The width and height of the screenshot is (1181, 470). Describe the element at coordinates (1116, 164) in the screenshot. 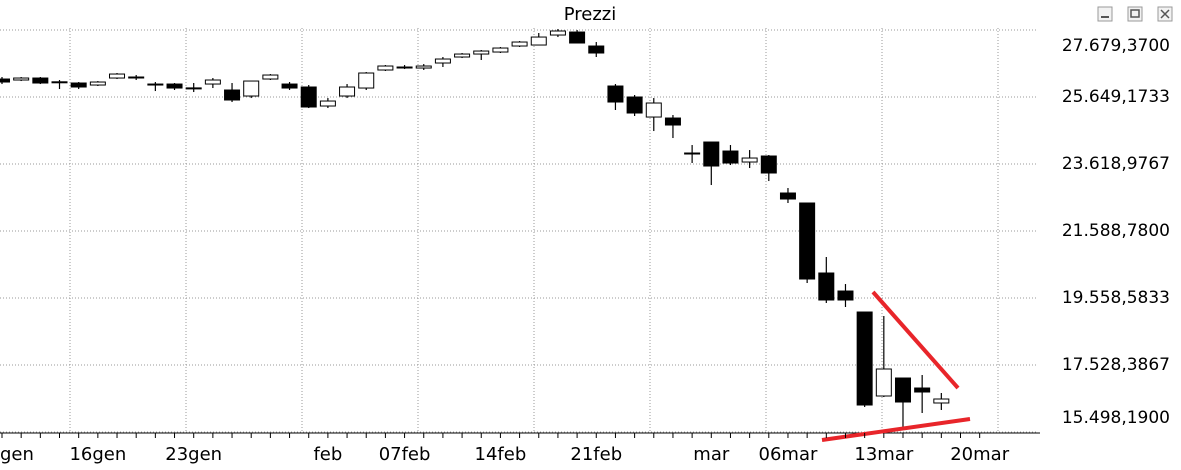

I see `y-tick-label: 23.618,9767` at that location.